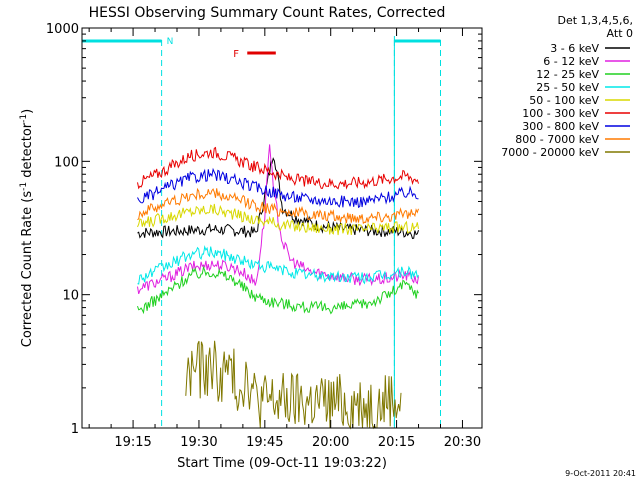 The image size is (640, 480). What do you see at coordinates (264, 442) in the screenshot?
I see `x-tick-label: 19:45` at bounding box center [264, 442].